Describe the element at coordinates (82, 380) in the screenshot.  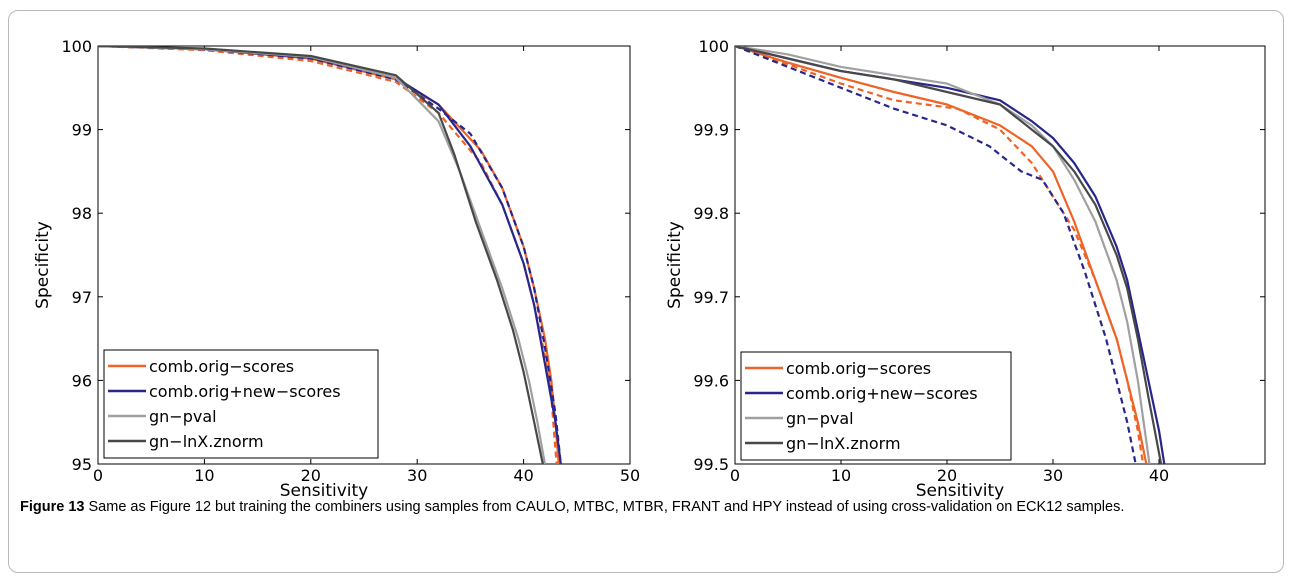
I see `y-tick-label: 96` at that location.